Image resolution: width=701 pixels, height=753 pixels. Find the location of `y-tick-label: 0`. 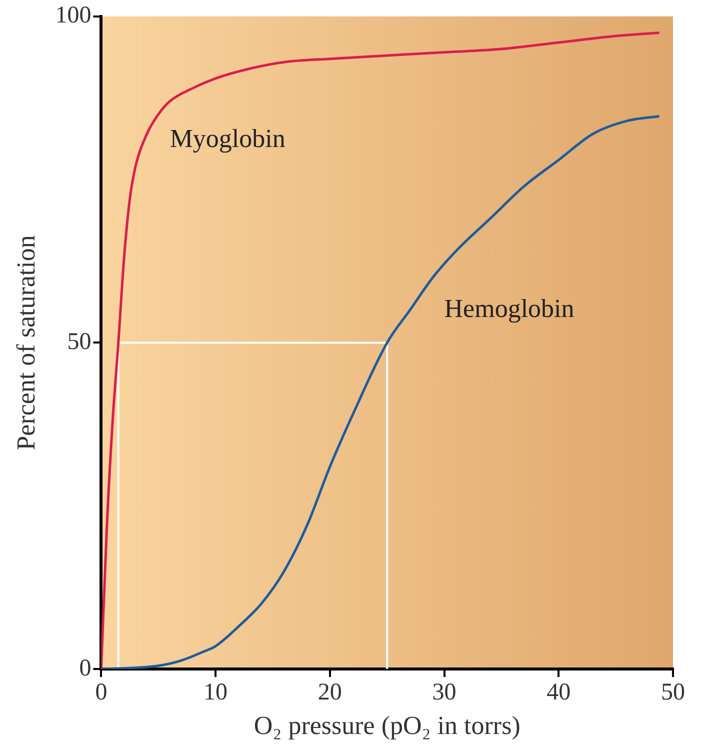

y-tick-label: 0 is located at coordinates (85, 668).